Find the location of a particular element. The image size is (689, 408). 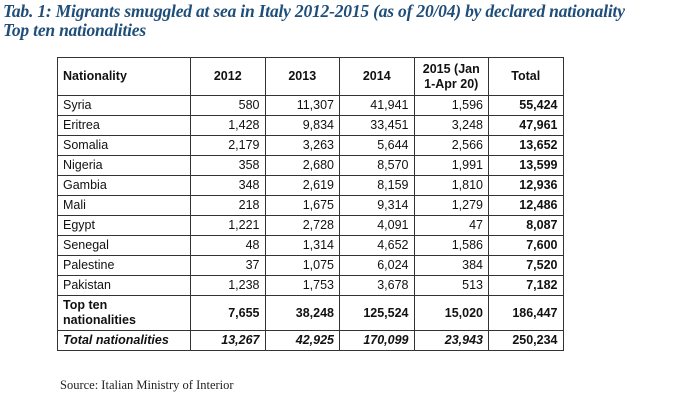

value-total: 12,936 is located at coordinates (526, 185).